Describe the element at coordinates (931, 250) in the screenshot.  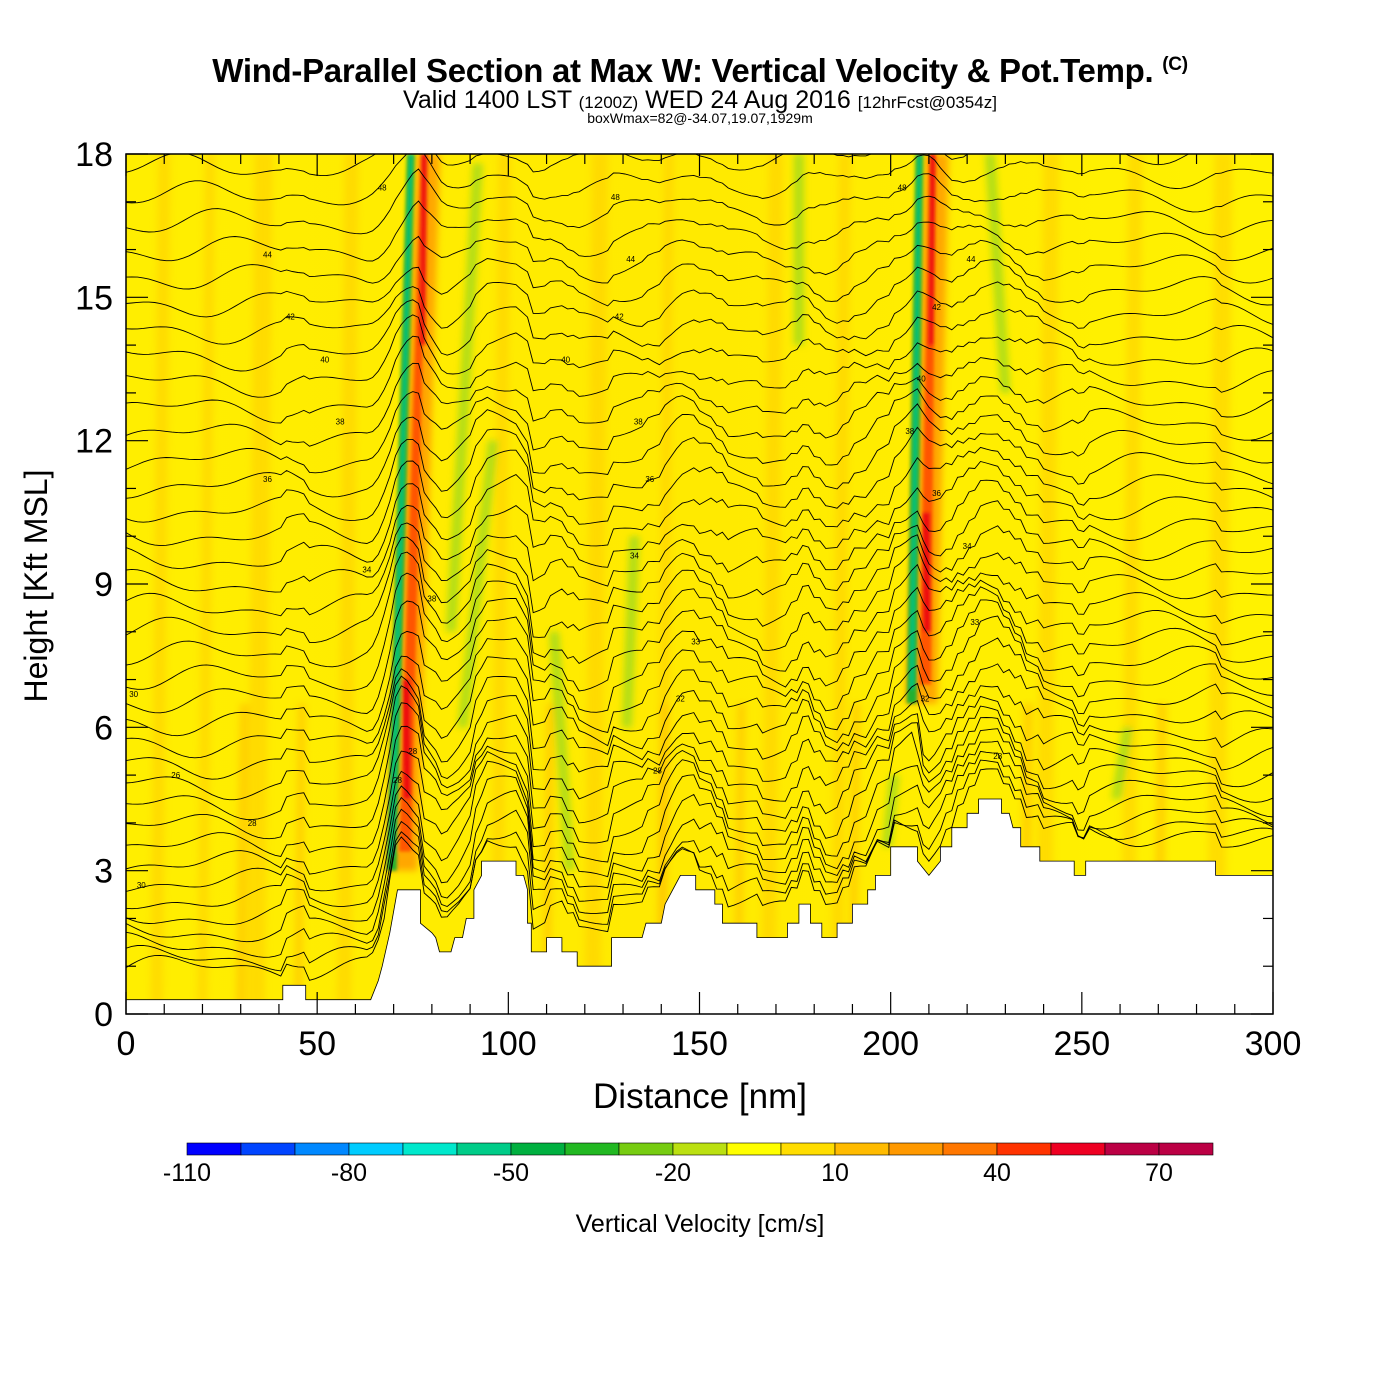
I see `updraft-core-2-top` at that location.